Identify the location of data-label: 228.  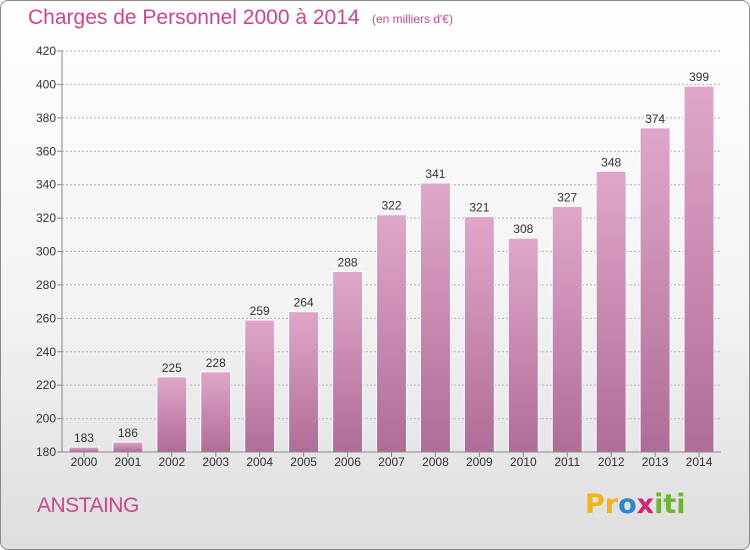
(216, 363).